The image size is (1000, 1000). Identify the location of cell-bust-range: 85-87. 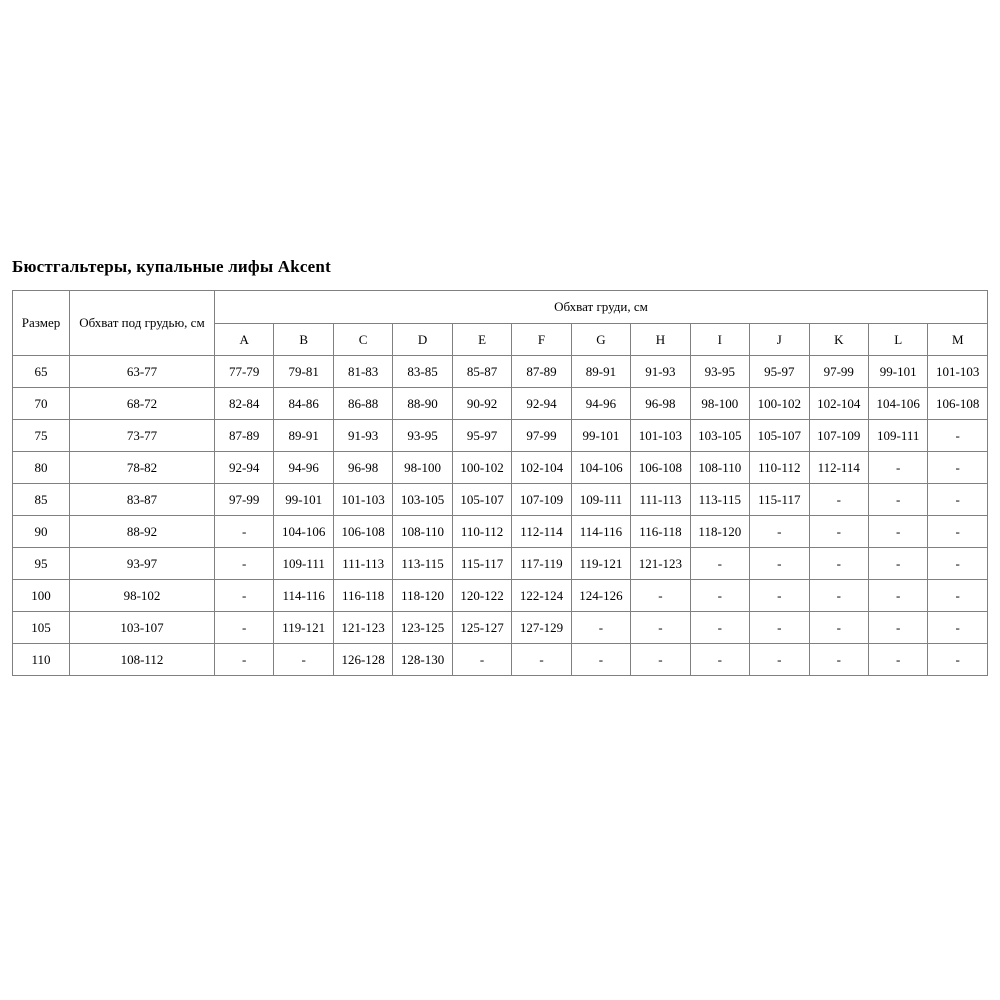
(482, 371).